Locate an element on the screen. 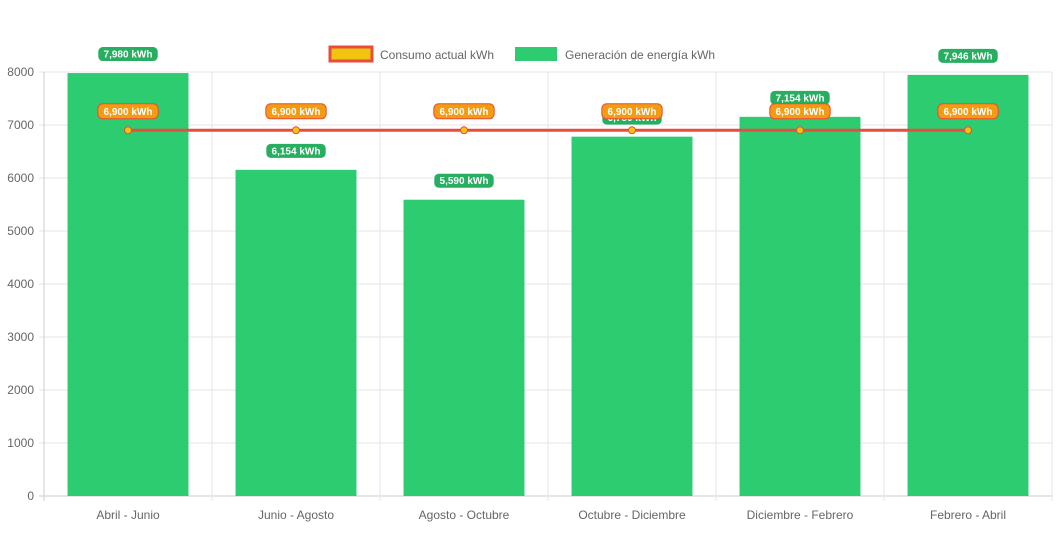 Image resolution: width=1058 pixels, height=533 pixels. y-tick-label: 1000 is located at coordinates (20, 443).